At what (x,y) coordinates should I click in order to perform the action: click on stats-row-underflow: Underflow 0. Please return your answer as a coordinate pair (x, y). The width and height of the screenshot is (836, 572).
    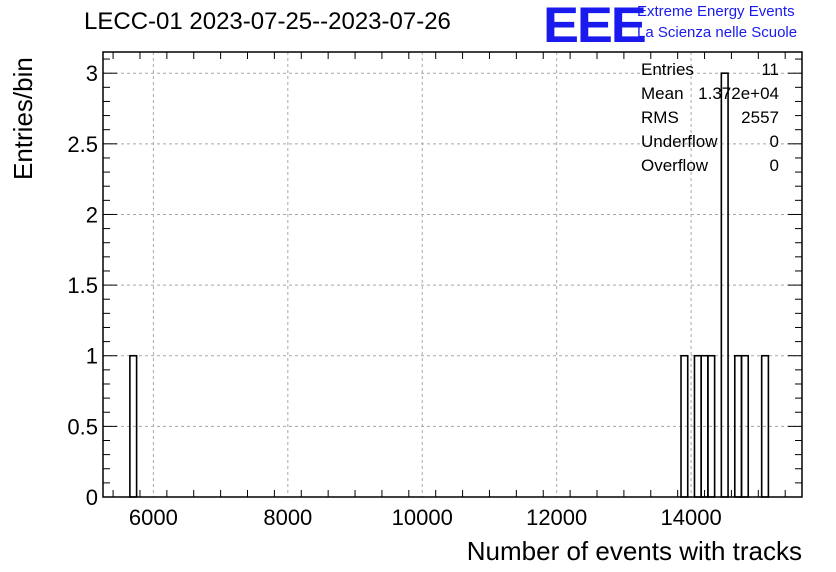
    Looking at the image, I should click on (710, 142).